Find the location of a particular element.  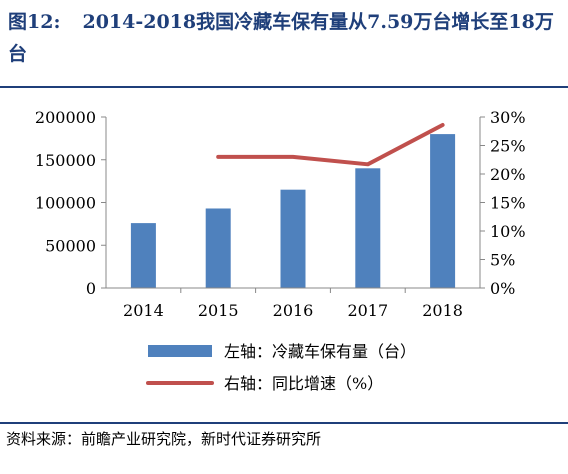

right-axis: 0% 5% 10% 15% 20% 25% 30% is located at coordinates (502, 203).